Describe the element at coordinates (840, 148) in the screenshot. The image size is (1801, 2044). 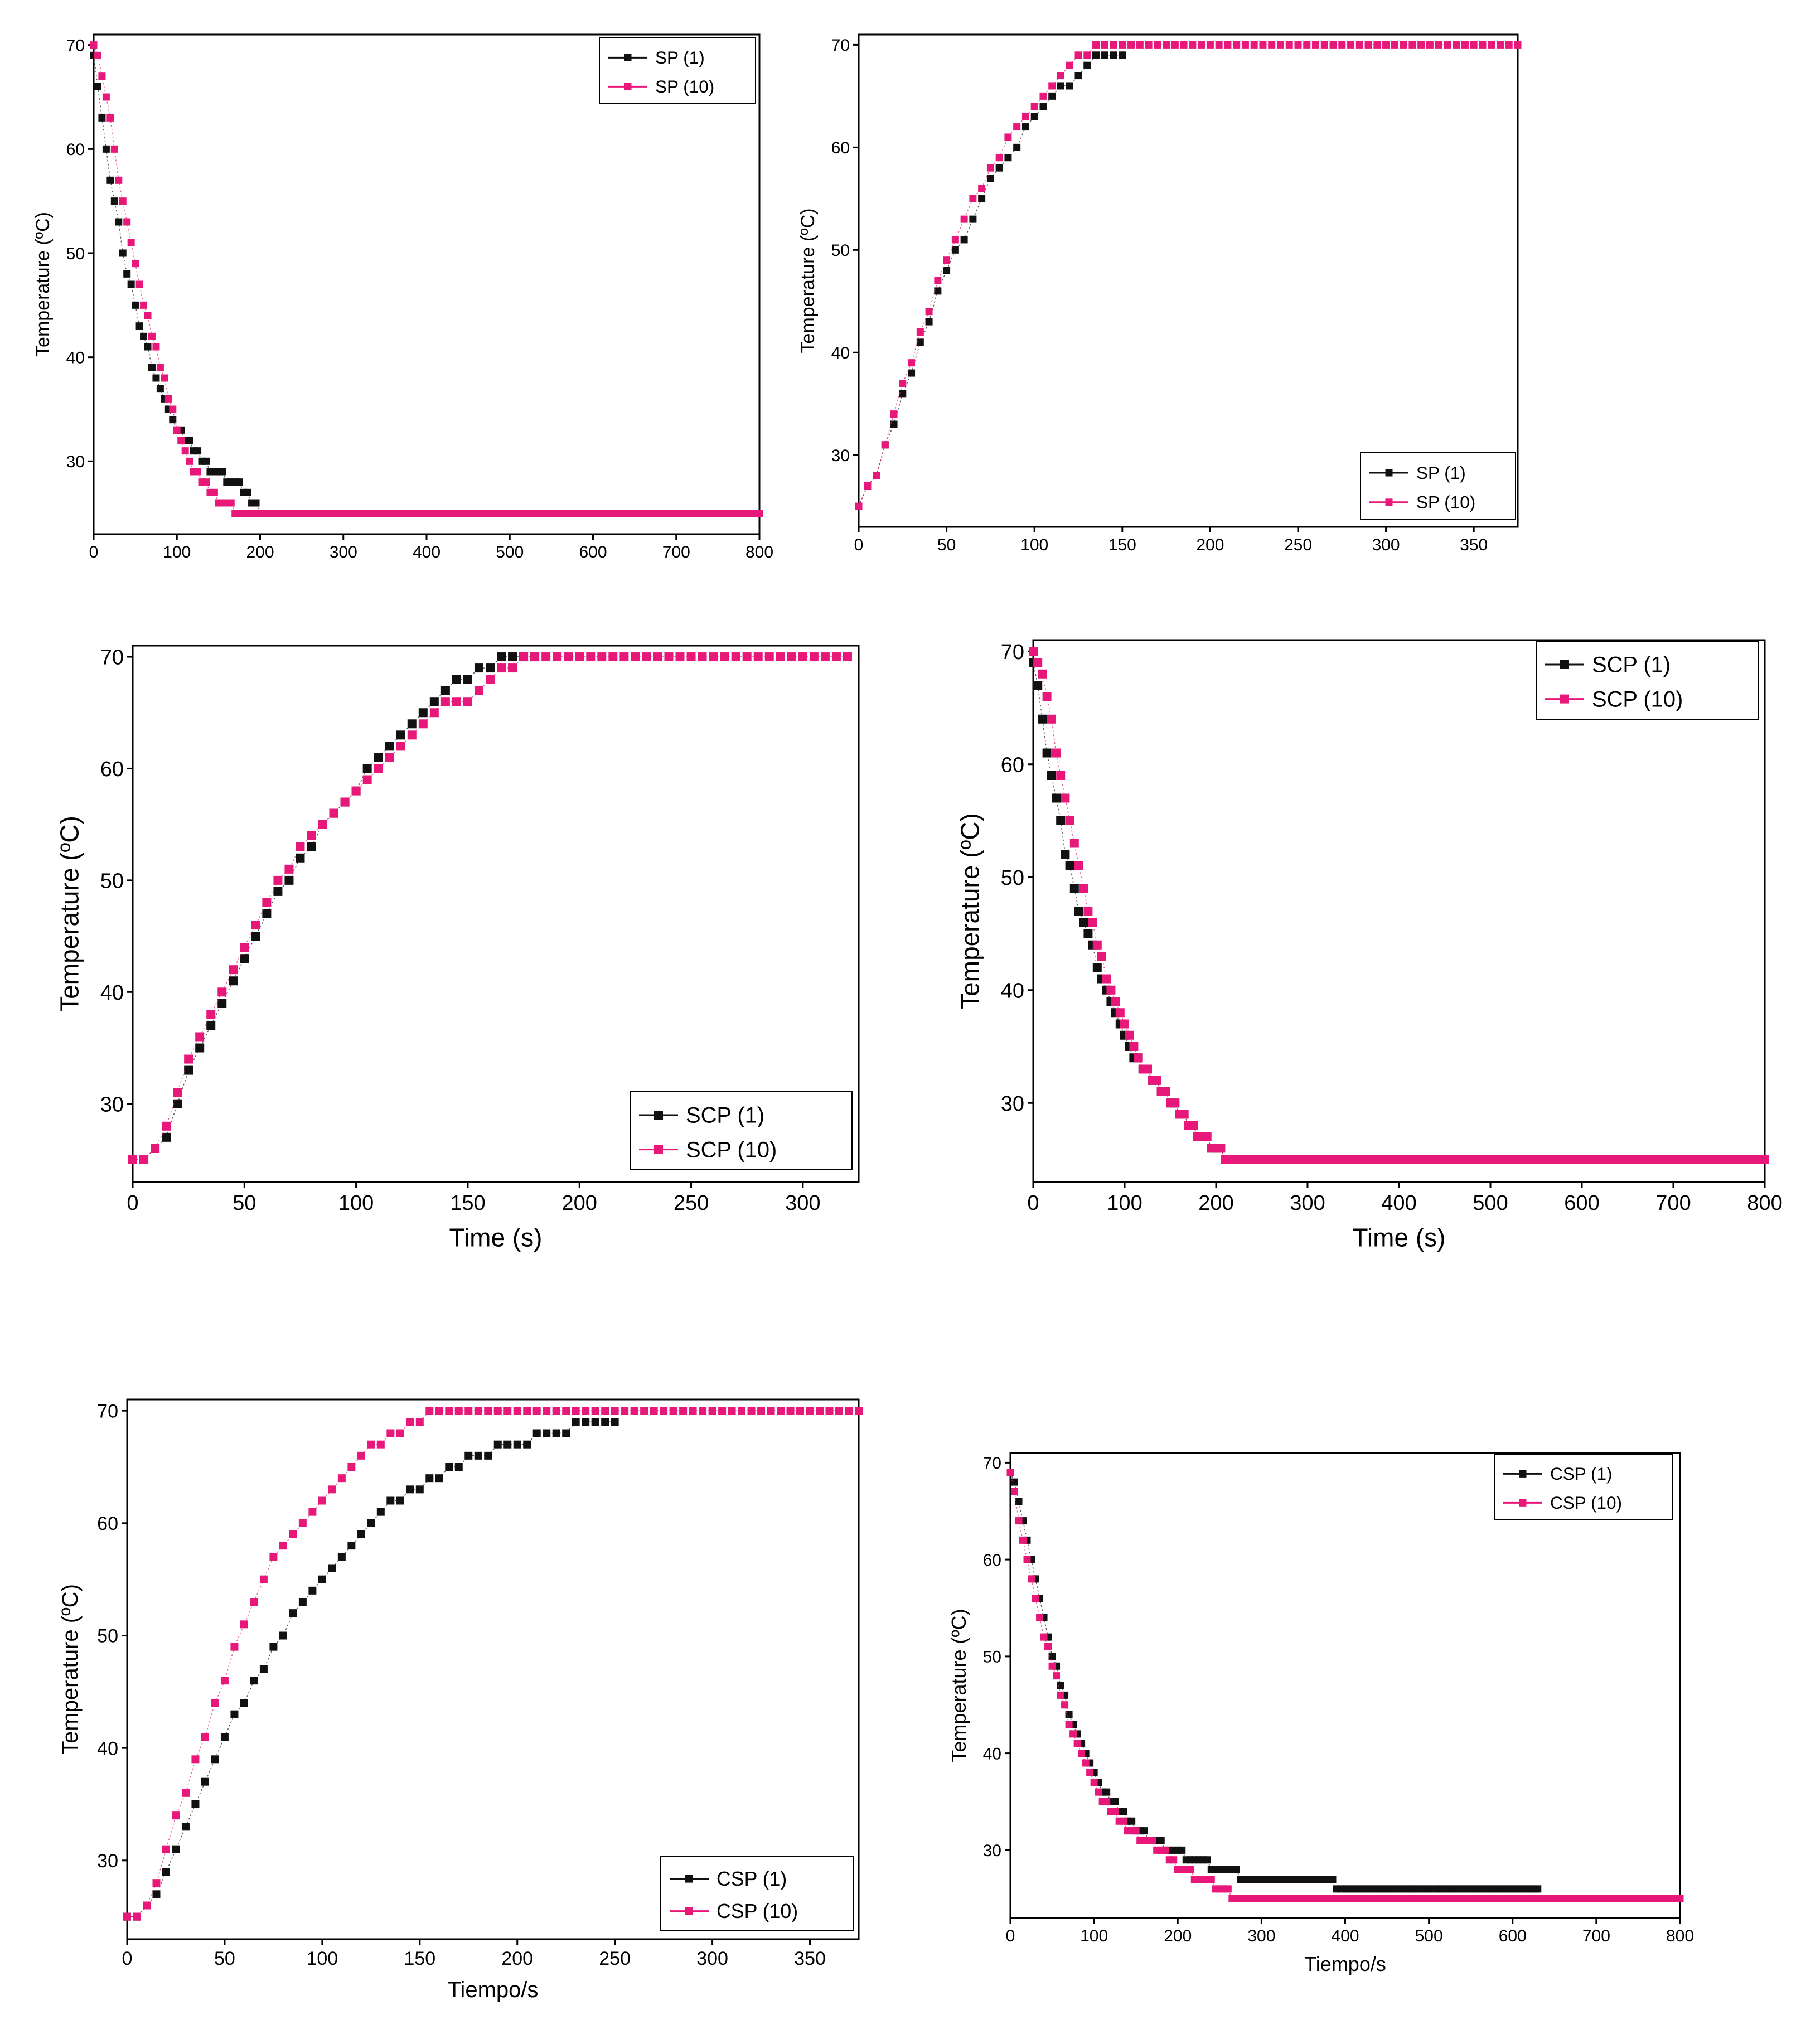
I see `y-tick-label: 60` at that location.